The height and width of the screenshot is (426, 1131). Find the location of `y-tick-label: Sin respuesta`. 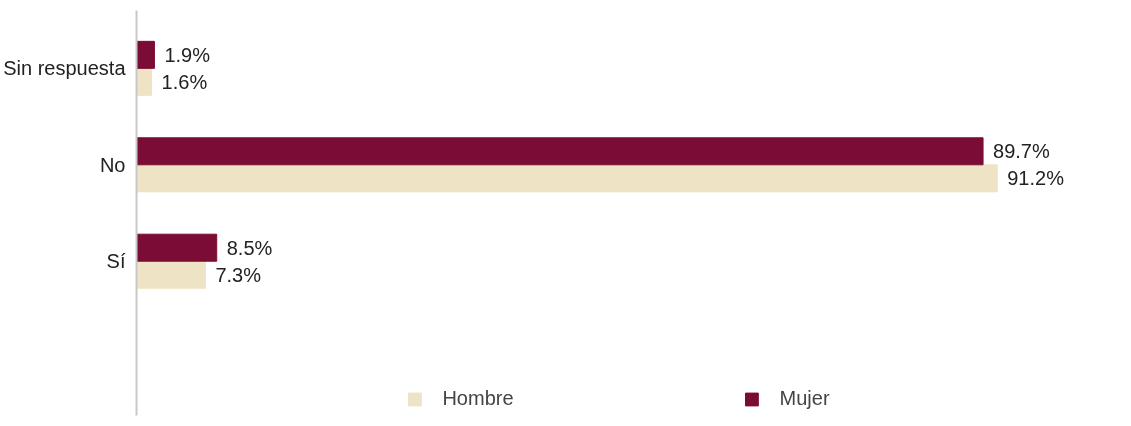

y-tick-label: Sin respuesta is located at coordinates (65, 68).